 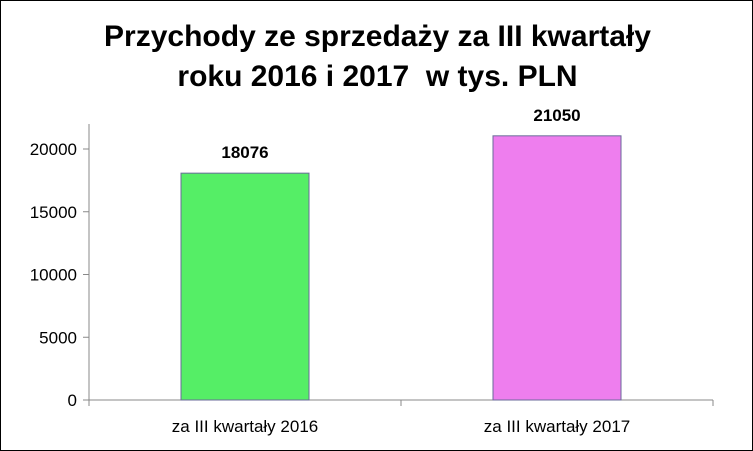 What do you see at coordinates (58, 337) in the screenshot?
I see `y-tick-label: 5000` at bounding box center [58, 337].